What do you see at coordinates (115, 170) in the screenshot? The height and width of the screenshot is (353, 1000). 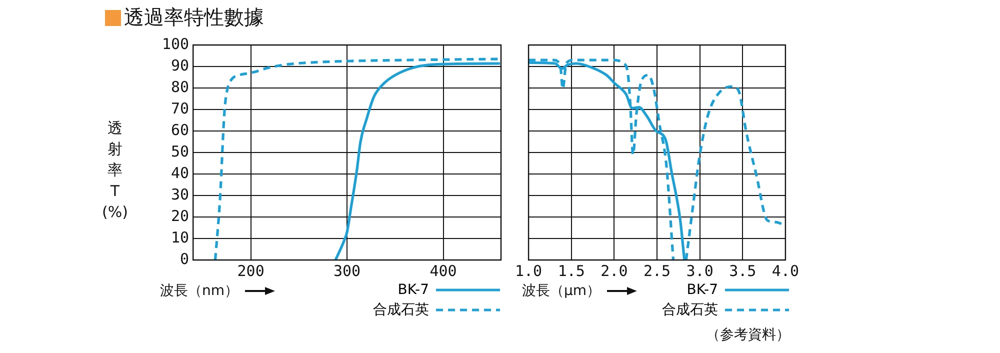 I see `y-axis-title: 透射率T(%)` at bounding box center [115, 170].